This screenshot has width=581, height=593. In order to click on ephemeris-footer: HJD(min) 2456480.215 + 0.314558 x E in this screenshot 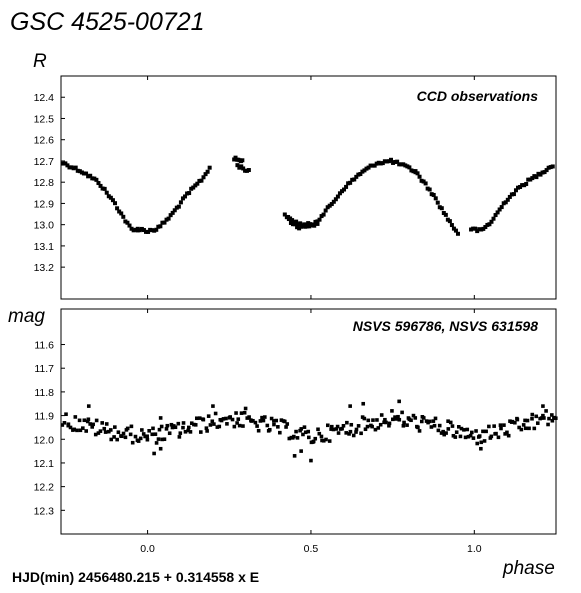, I will do `click(135, 577)`.